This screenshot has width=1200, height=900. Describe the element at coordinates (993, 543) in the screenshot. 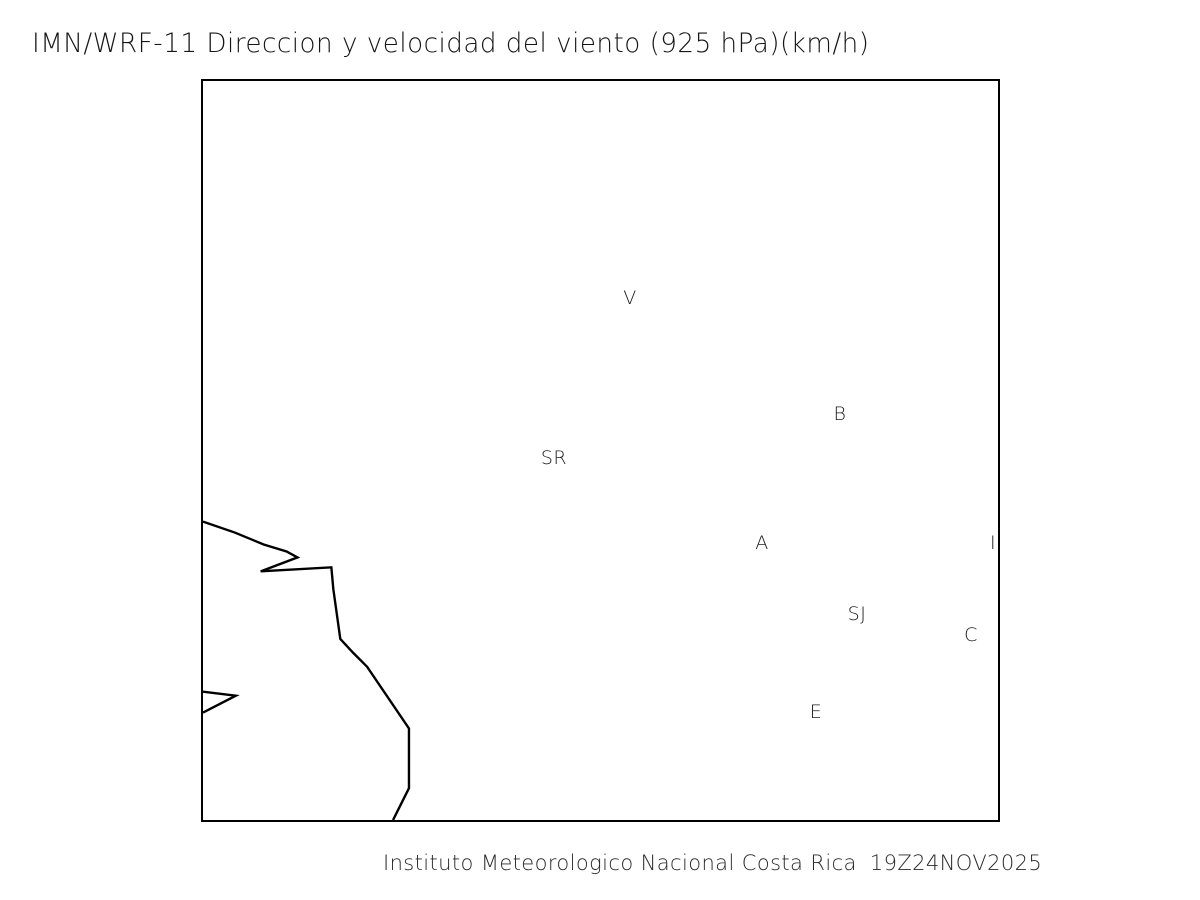

I see `station-label-i: I` at that location.